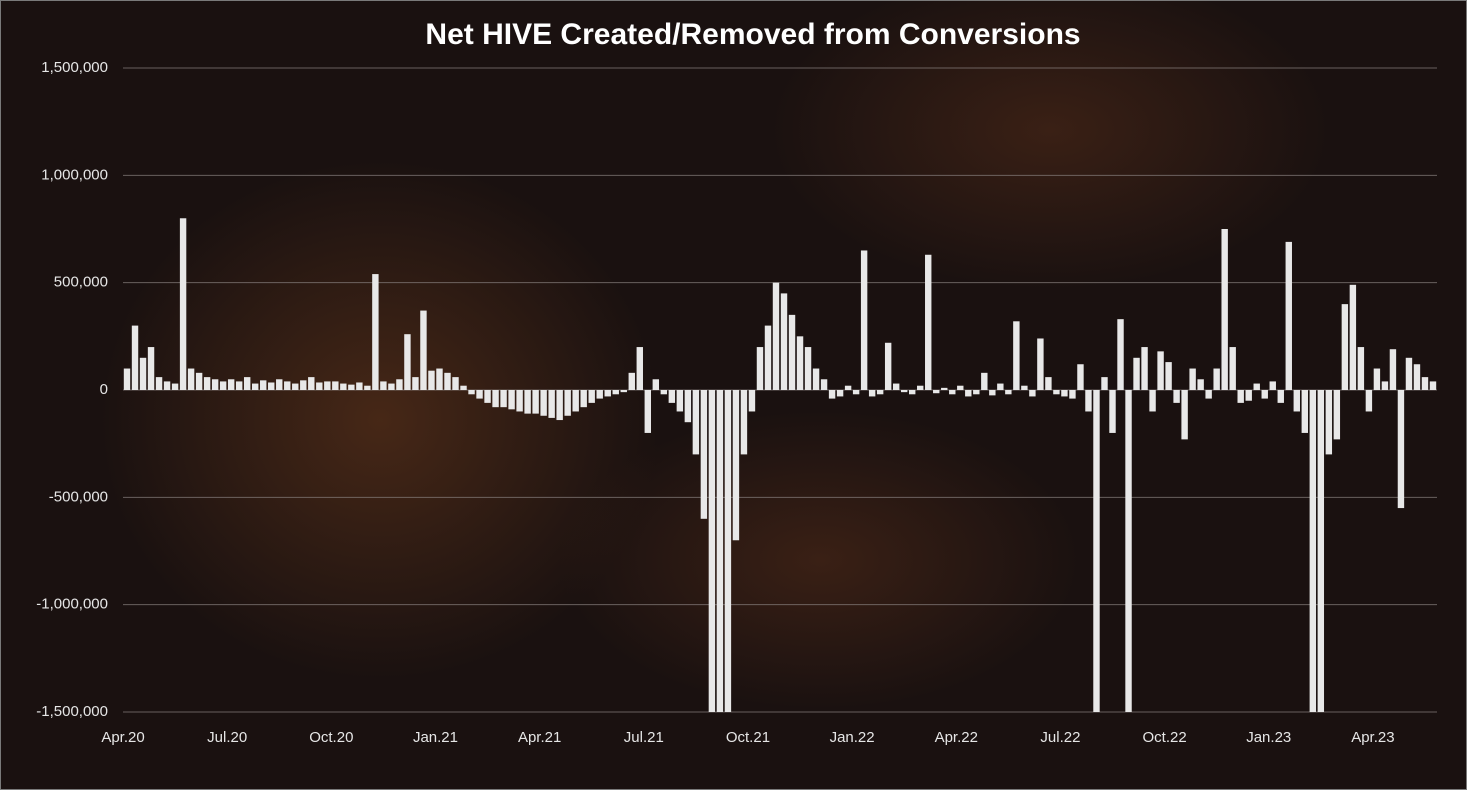  I want to click on x-tick-label: Apr.23, so click(1372, 737).